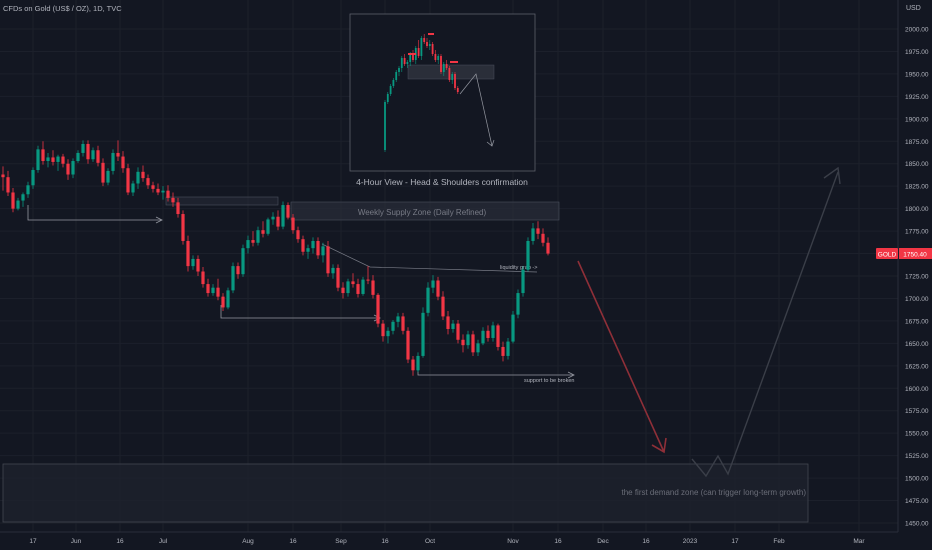 The height and width of the screenshot is (550, 932). Describe the element at coordinates (917, 209) in the screenshot. I see `y-tick-label: 1800.00` at that location.